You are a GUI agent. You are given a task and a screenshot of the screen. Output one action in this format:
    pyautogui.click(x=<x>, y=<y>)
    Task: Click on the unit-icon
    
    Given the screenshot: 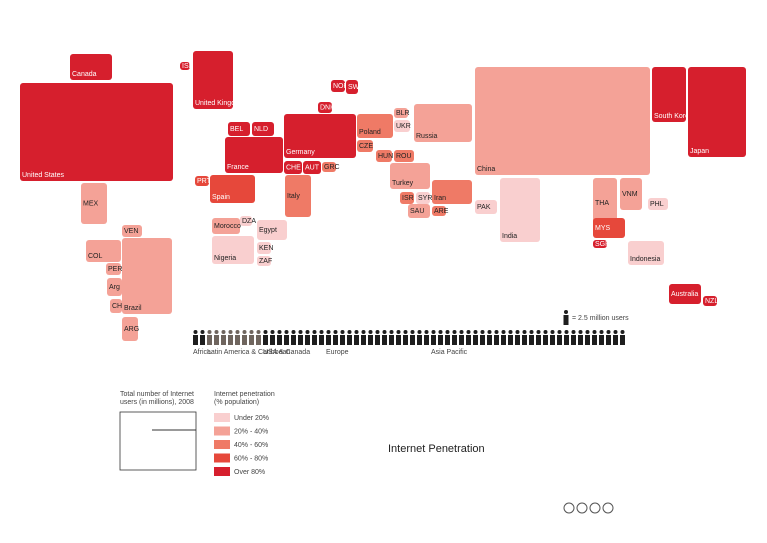 What is the action you would take?
    pyautogui.click(x=566, y=317)
    